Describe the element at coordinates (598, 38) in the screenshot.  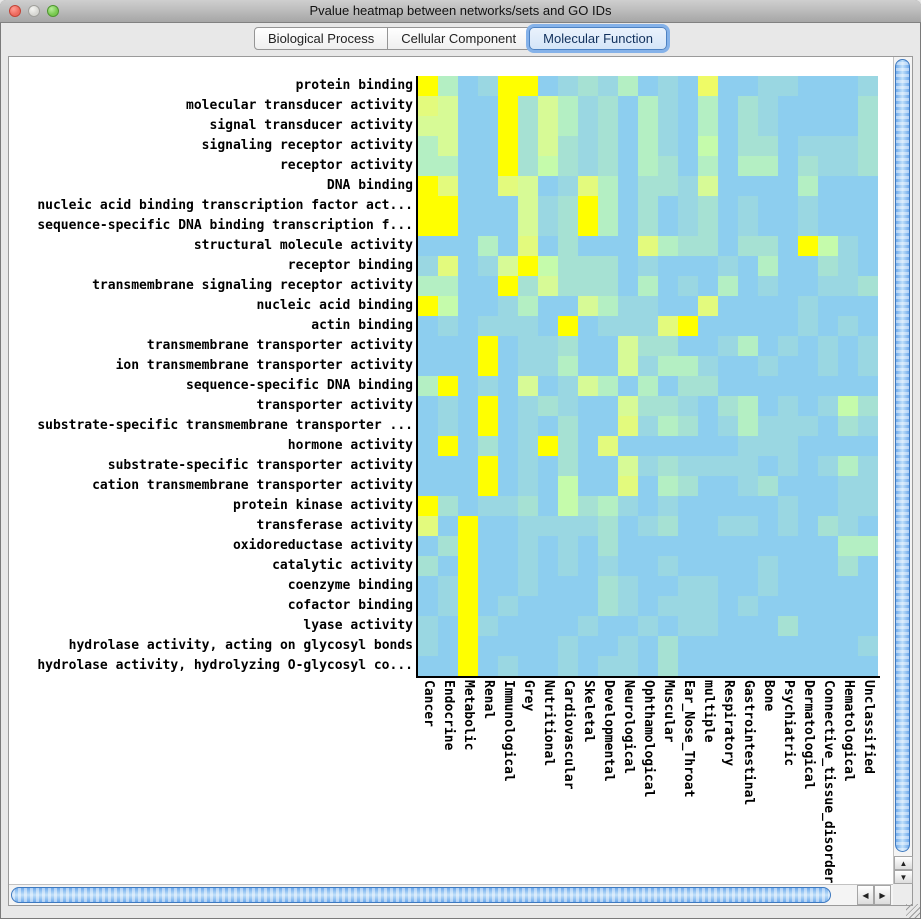
I see `tab-molecular-function: Molecular Function` at that location.